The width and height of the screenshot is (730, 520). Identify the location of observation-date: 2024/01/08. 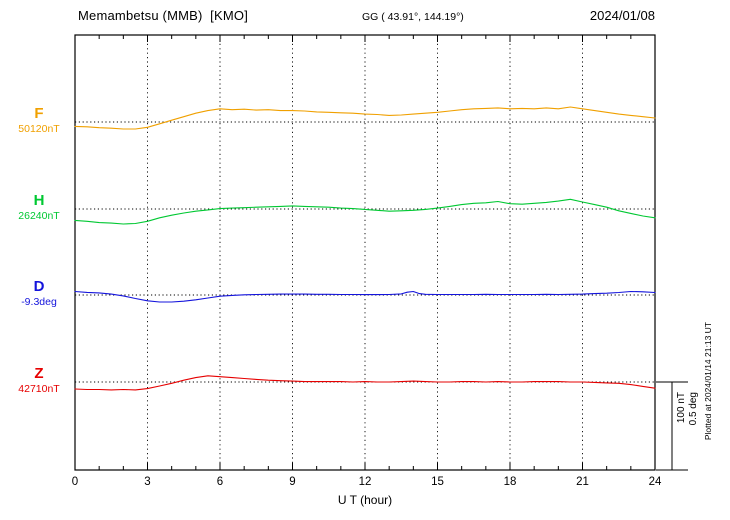
(622, 15).